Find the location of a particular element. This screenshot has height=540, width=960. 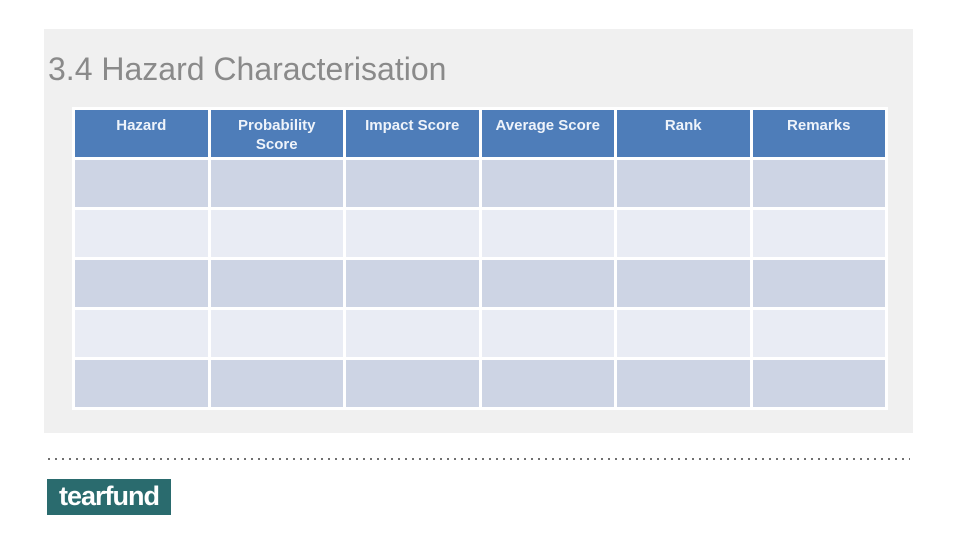

dotted-separator is located at coordinates (479, 459).